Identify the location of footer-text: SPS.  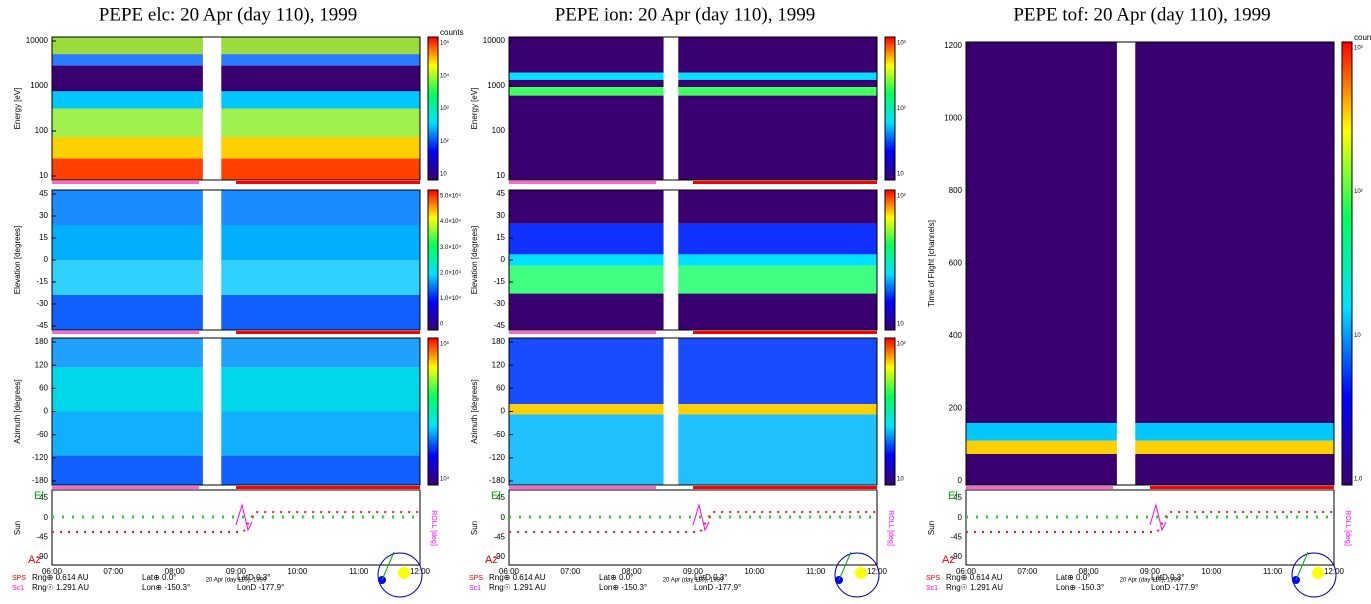
(476, 578).